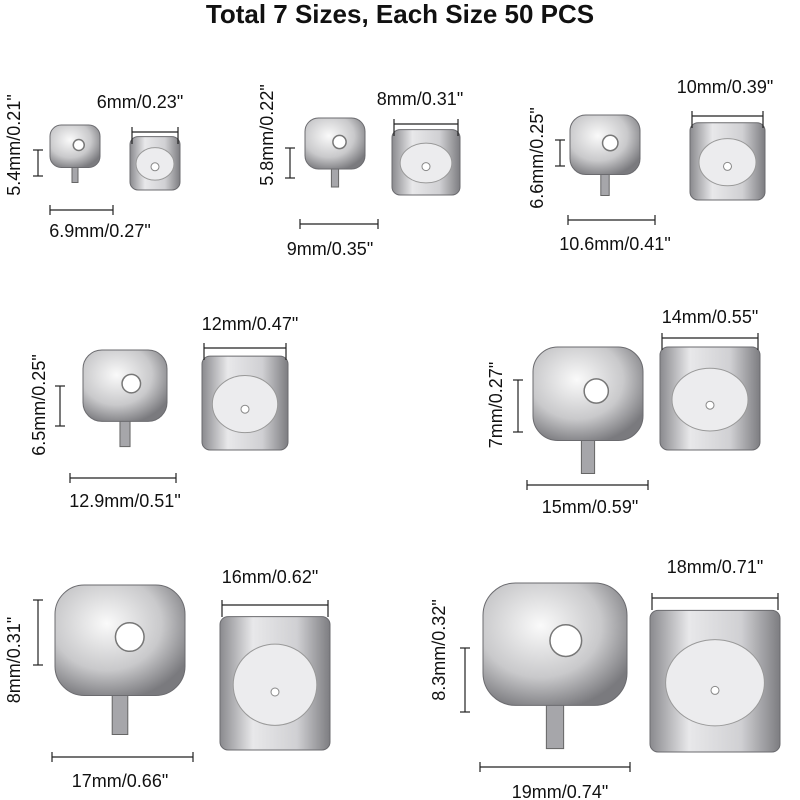  I want to click on top-width-label: 6mm/0.23", so click(140, 102).